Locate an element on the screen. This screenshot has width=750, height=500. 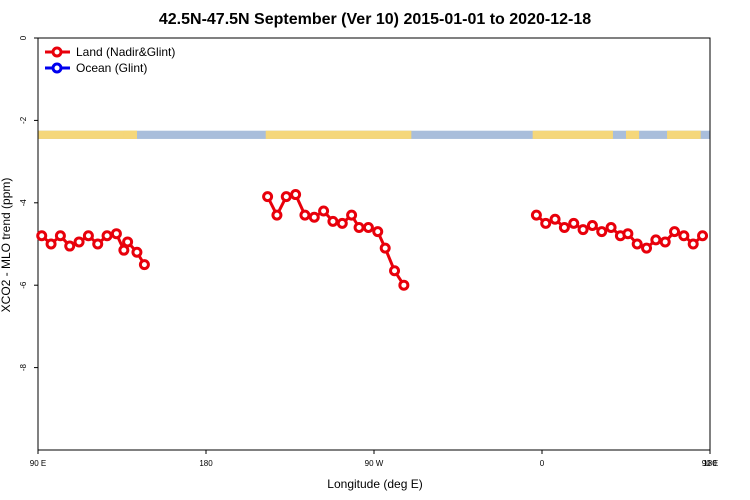
x-tick-label-0: 90 E is located at coordinates (38, 463).